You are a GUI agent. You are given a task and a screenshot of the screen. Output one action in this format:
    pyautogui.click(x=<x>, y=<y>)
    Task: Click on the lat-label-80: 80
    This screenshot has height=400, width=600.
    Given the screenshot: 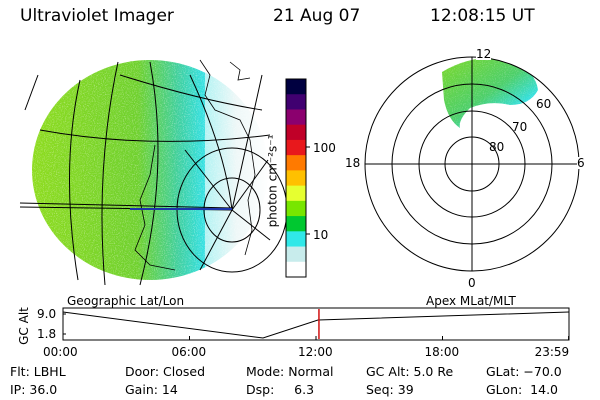 What is the action you would take?
    pyautogui.click(x=497, y=147)
    